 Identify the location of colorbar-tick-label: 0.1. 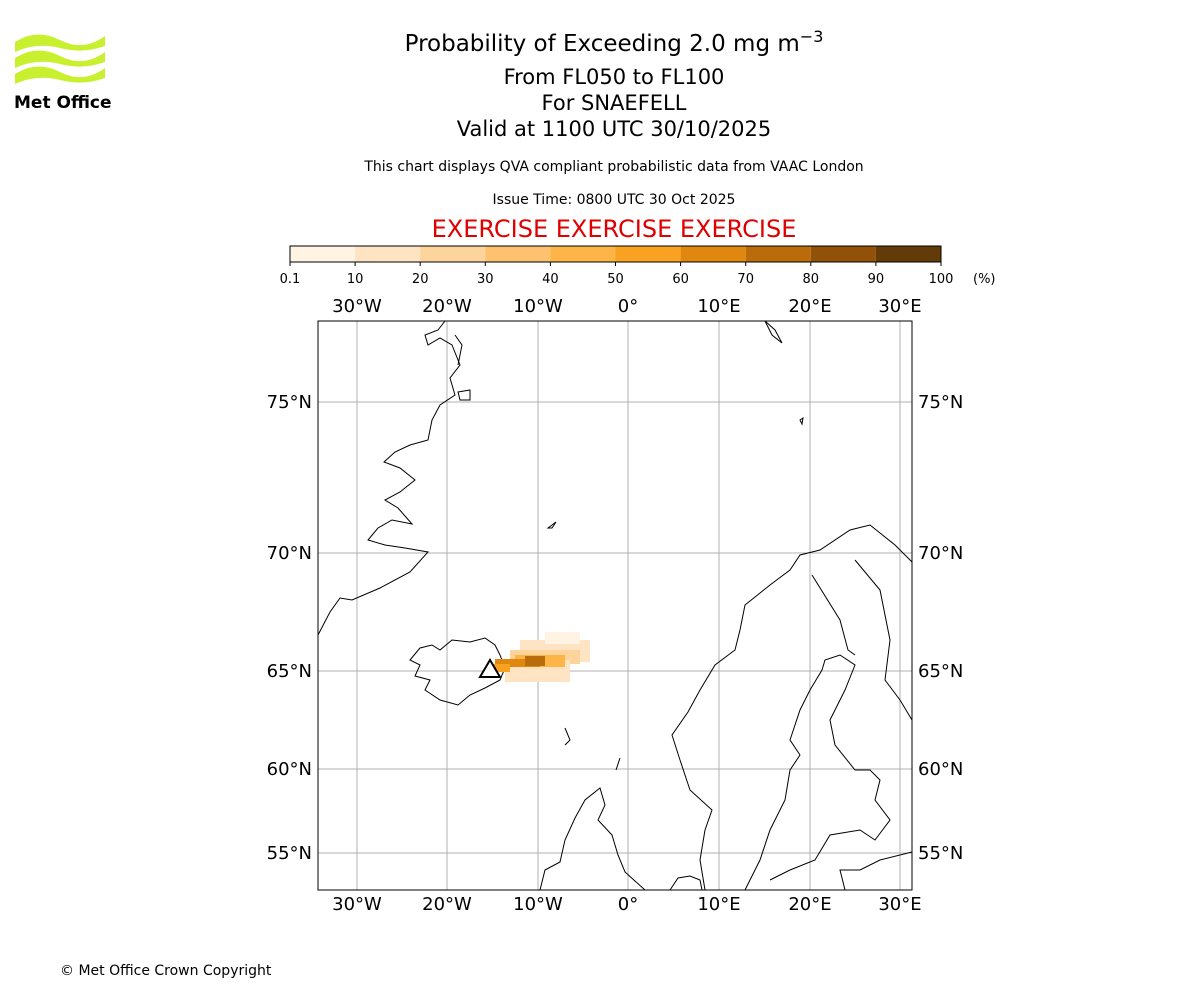
(290, 279).